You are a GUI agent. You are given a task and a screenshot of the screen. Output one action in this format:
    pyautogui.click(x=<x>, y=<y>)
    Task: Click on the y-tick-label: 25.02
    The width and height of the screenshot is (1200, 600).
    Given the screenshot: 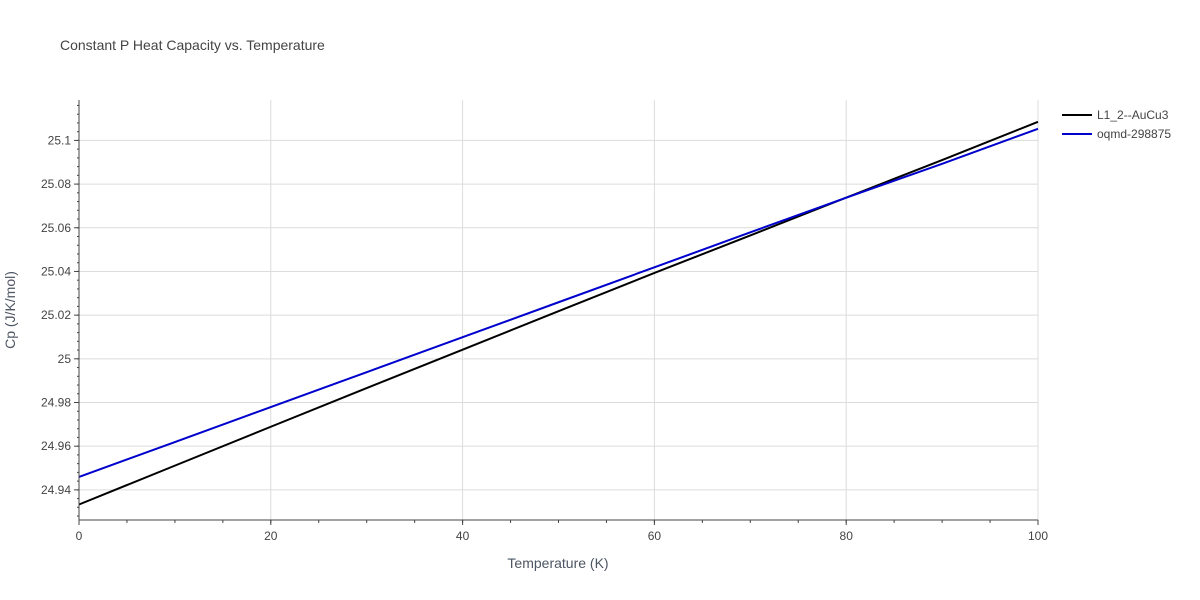 What is the action you would take?
    pyautogui.click(x=56, y=315)
    